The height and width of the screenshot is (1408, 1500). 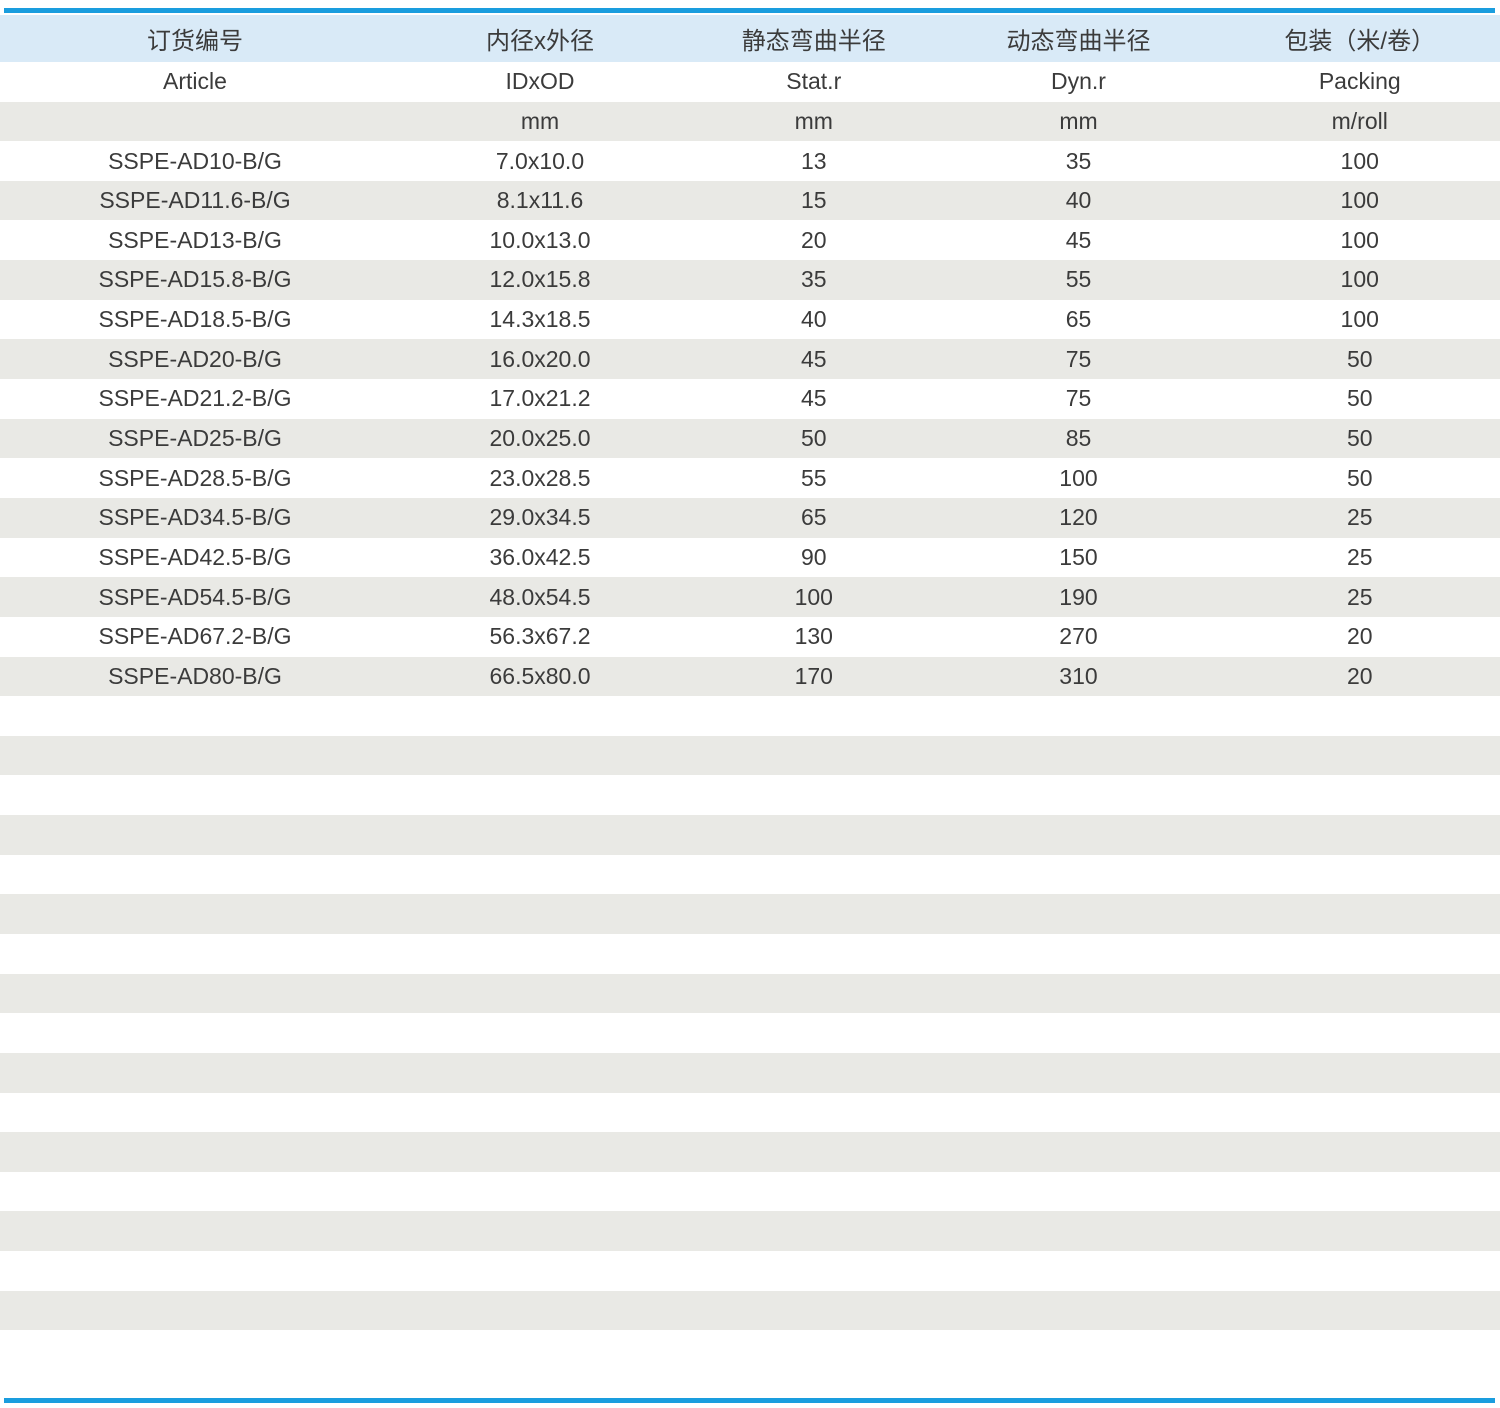 What do you see at coordinates (195, 200) in the screenshot?
I see `article-cell: SSPE-AD11.6-B/G` at bounding box center [195, 200].